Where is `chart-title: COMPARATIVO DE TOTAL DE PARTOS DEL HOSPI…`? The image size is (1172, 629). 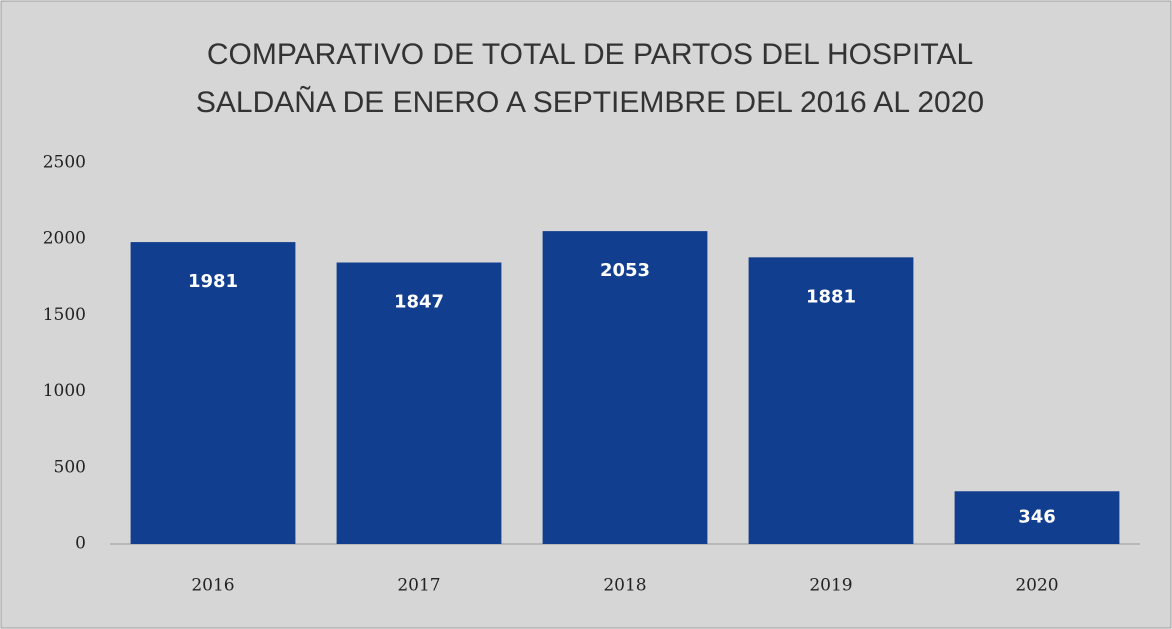 chart-title: COMPARATIVO DE TOTAL DE PARTOS DEL HOSPI… is located at coordinates (590, 54).